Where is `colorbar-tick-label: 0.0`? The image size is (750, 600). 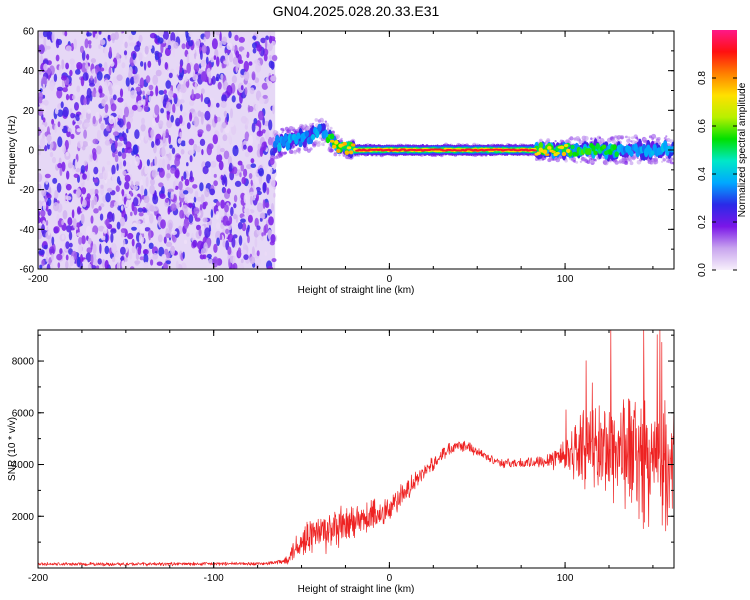 colorbar-tick-label: 0.0 is located at coordinates (702, 270).